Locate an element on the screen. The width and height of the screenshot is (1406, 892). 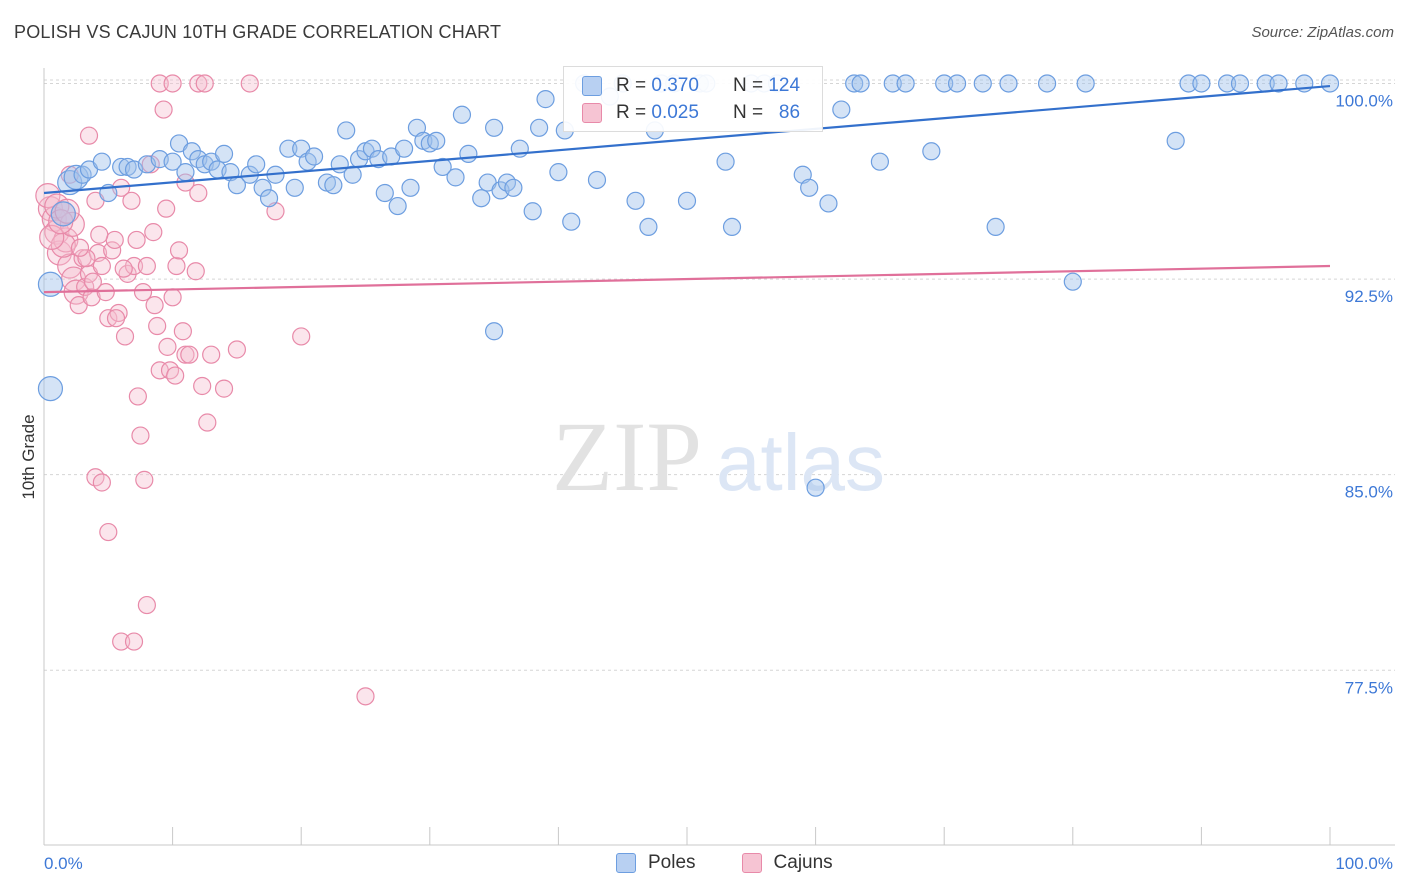
legend-item-poles: Poles is located at coordinates (656, 863).